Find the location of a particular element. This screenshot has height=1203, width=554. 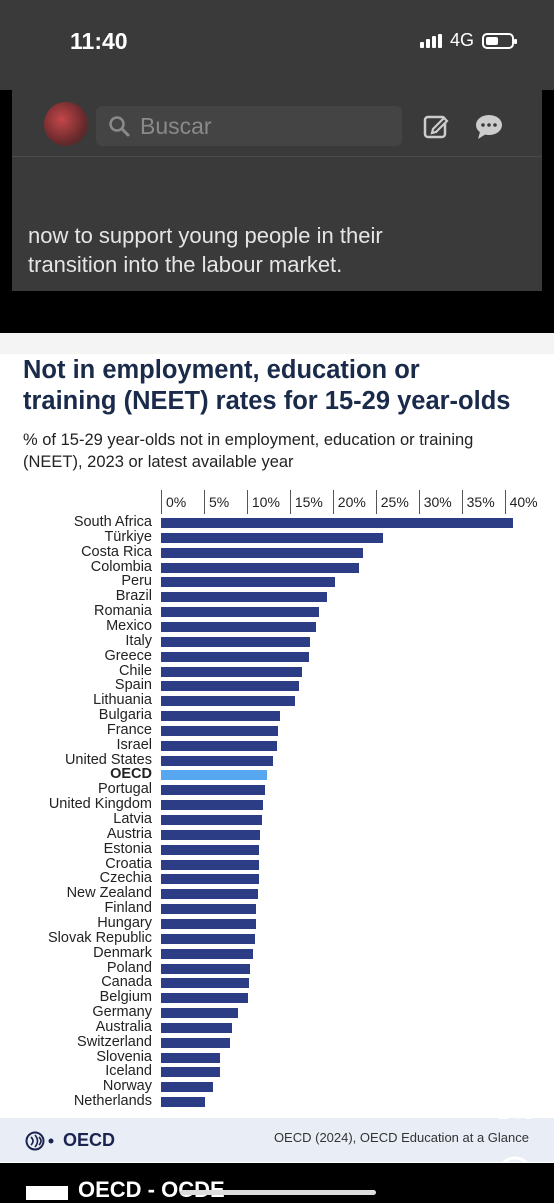

category-label: Colombia is located at coordinates (121, 566).